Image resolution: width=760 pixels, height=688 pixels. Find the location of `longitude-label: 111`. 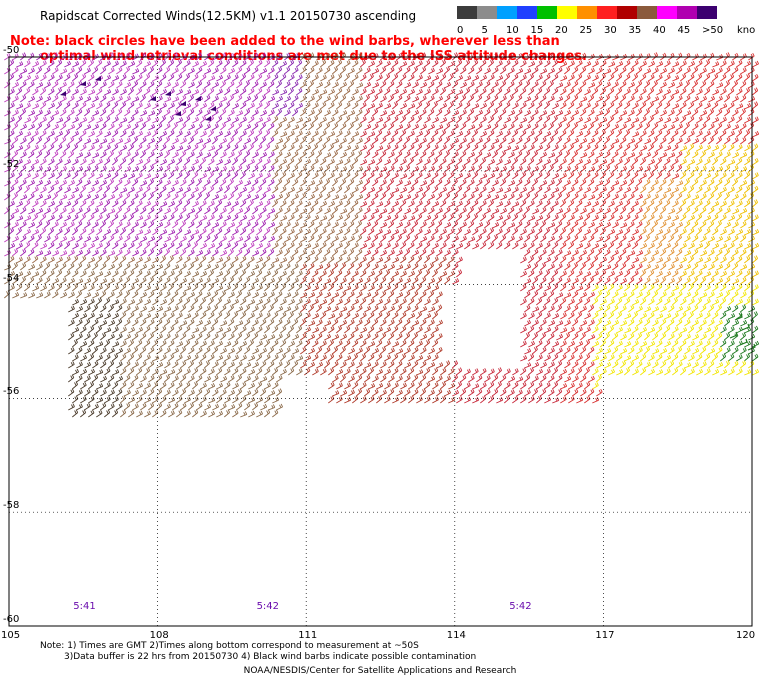

longitude-label: 111 is located at coordinates (308, 635).